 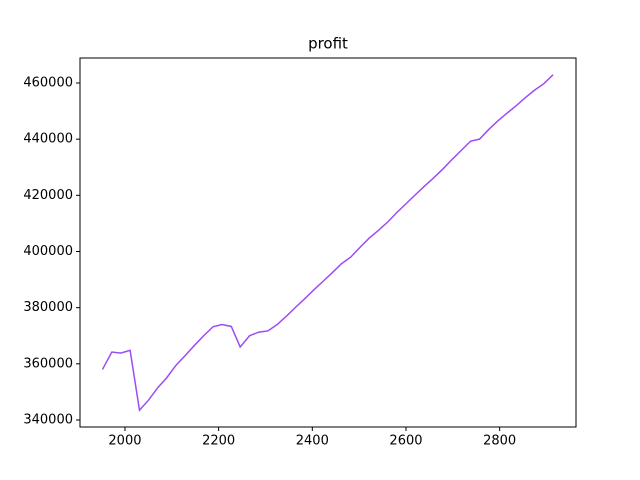 What do you see at coordinates (48, 139) in the screenshot?
I see `y-tick-label: 440000` at bounding box center [48, 139].